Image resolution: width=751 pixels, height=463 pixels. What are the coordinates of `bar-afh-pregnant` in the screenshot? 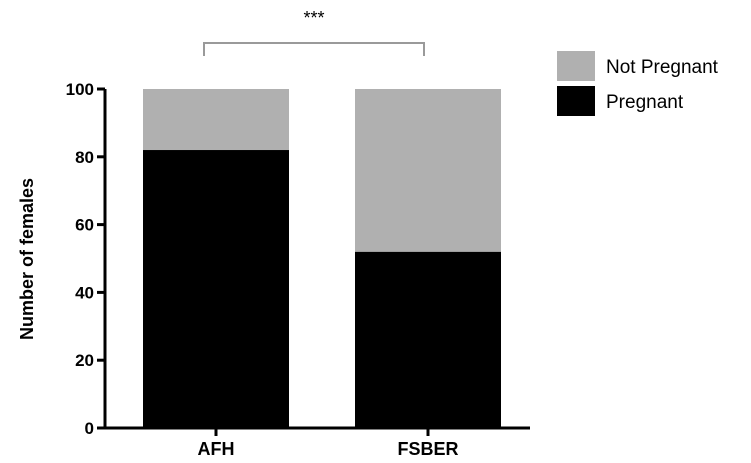 It's located at (216, 289).